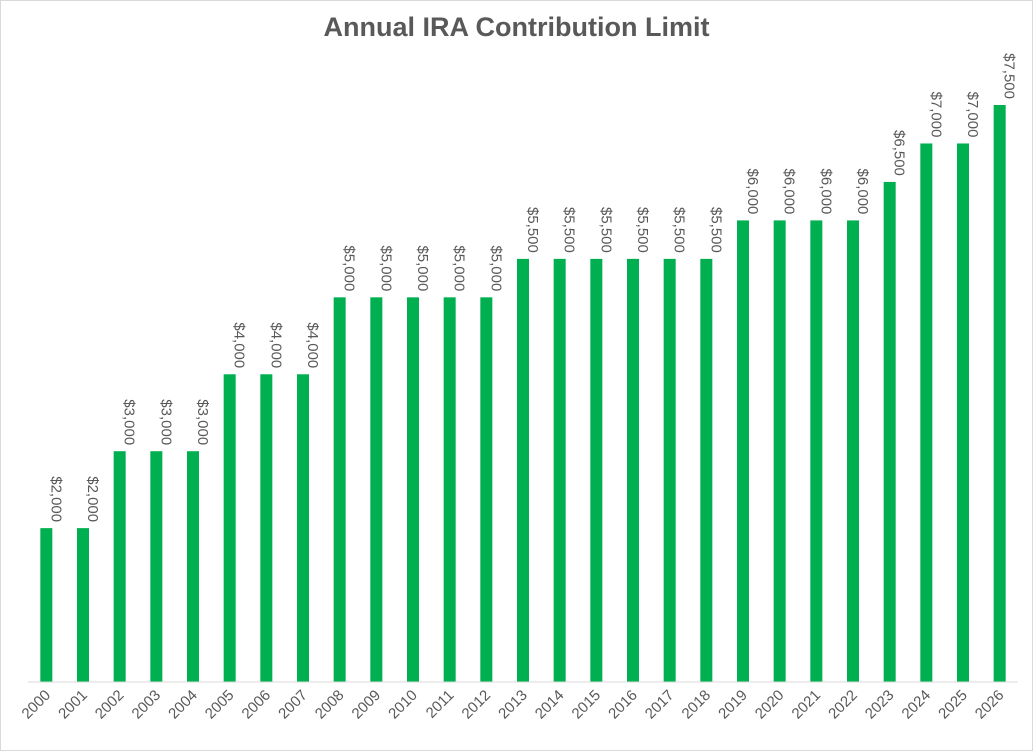  What do you see at coordinates (266, 528) in the screenshot?
I see `bar-2006` at bounding box center [266, 528].